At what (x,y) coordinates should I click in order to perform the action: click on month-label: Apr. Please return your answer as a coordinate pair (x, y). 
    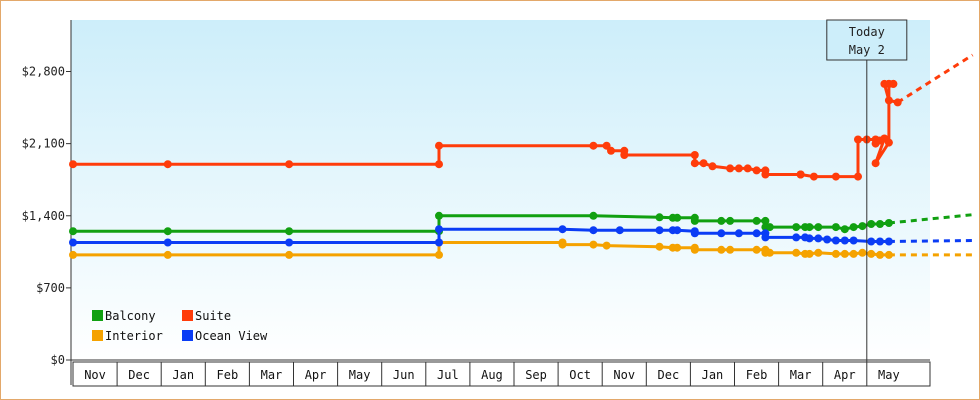
    Looking at the image, I should click on (316, 375).